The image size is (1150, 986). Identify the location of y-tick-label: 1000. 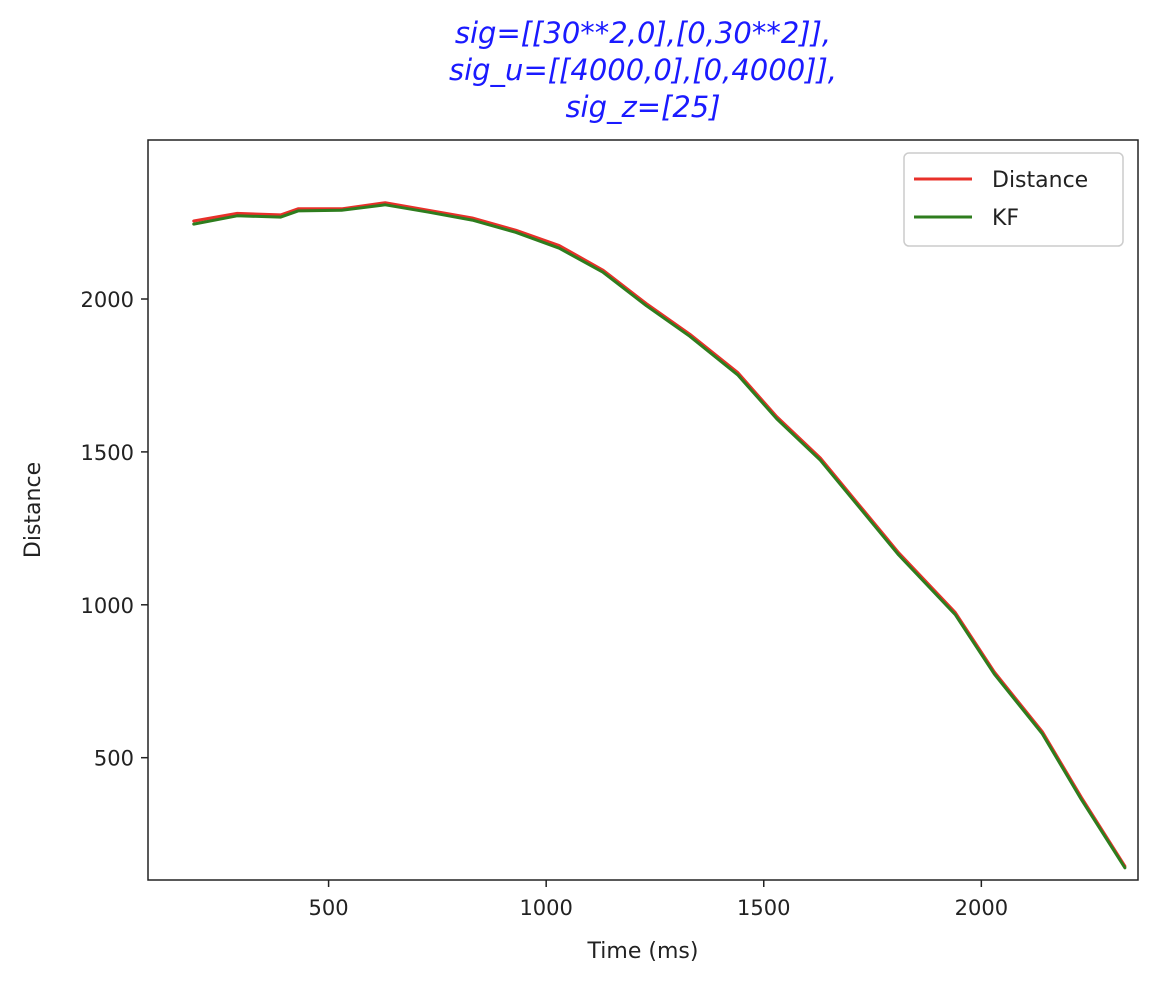
(107, 606).